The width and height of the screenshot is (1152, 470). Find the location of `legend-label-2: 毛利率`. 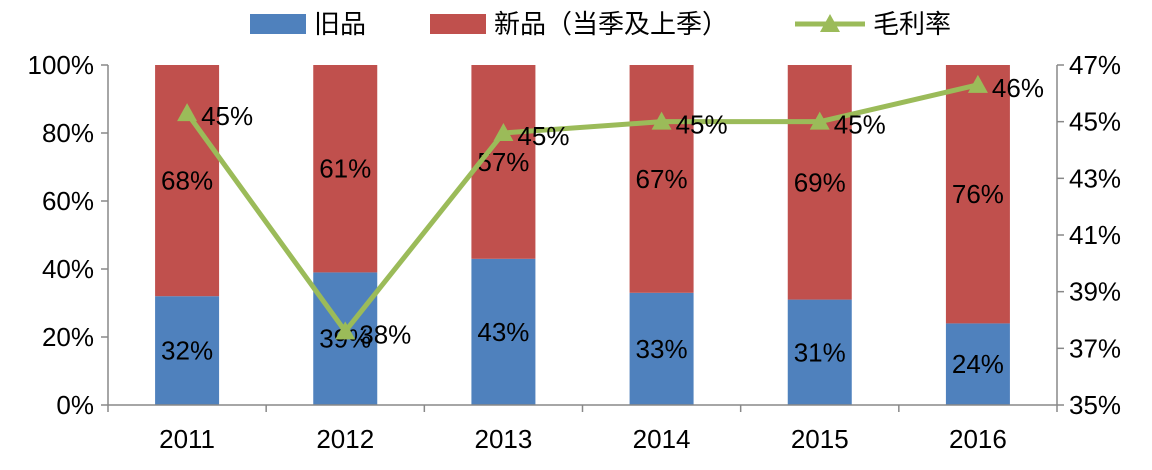

legend-label-2: 毛利率 is located at coordinates (912, 25).